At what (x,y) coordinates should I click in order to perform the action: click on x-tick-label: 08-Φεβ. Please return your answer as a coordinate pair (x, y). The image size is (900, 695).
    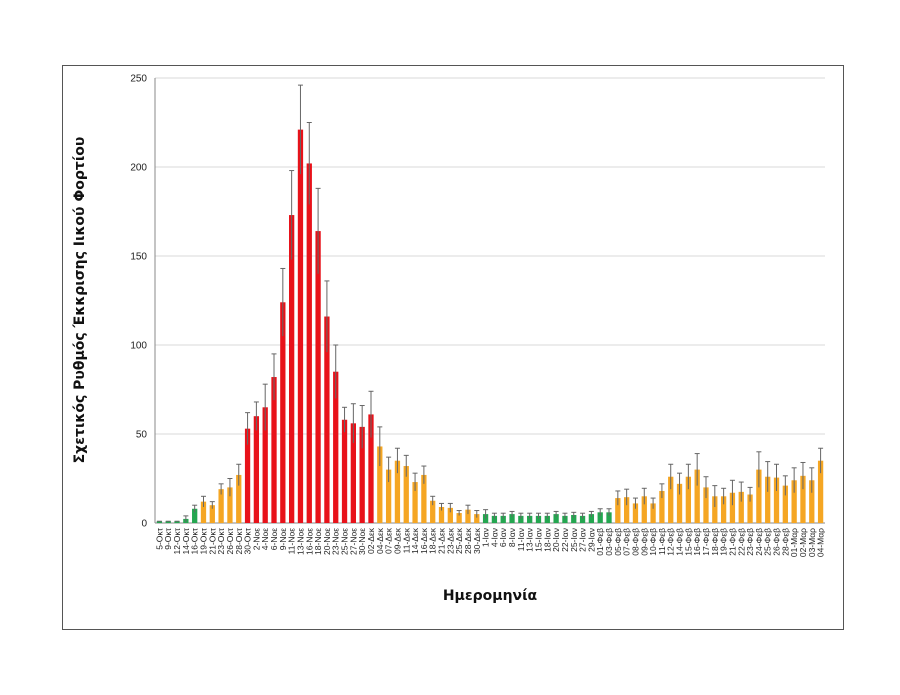
    Looking at the image, I should click on (635, 542).